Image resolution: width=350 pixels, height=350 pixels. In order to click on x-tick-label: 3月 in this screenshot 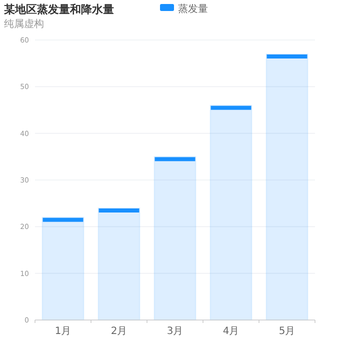, I will do `click(175, 331)`.